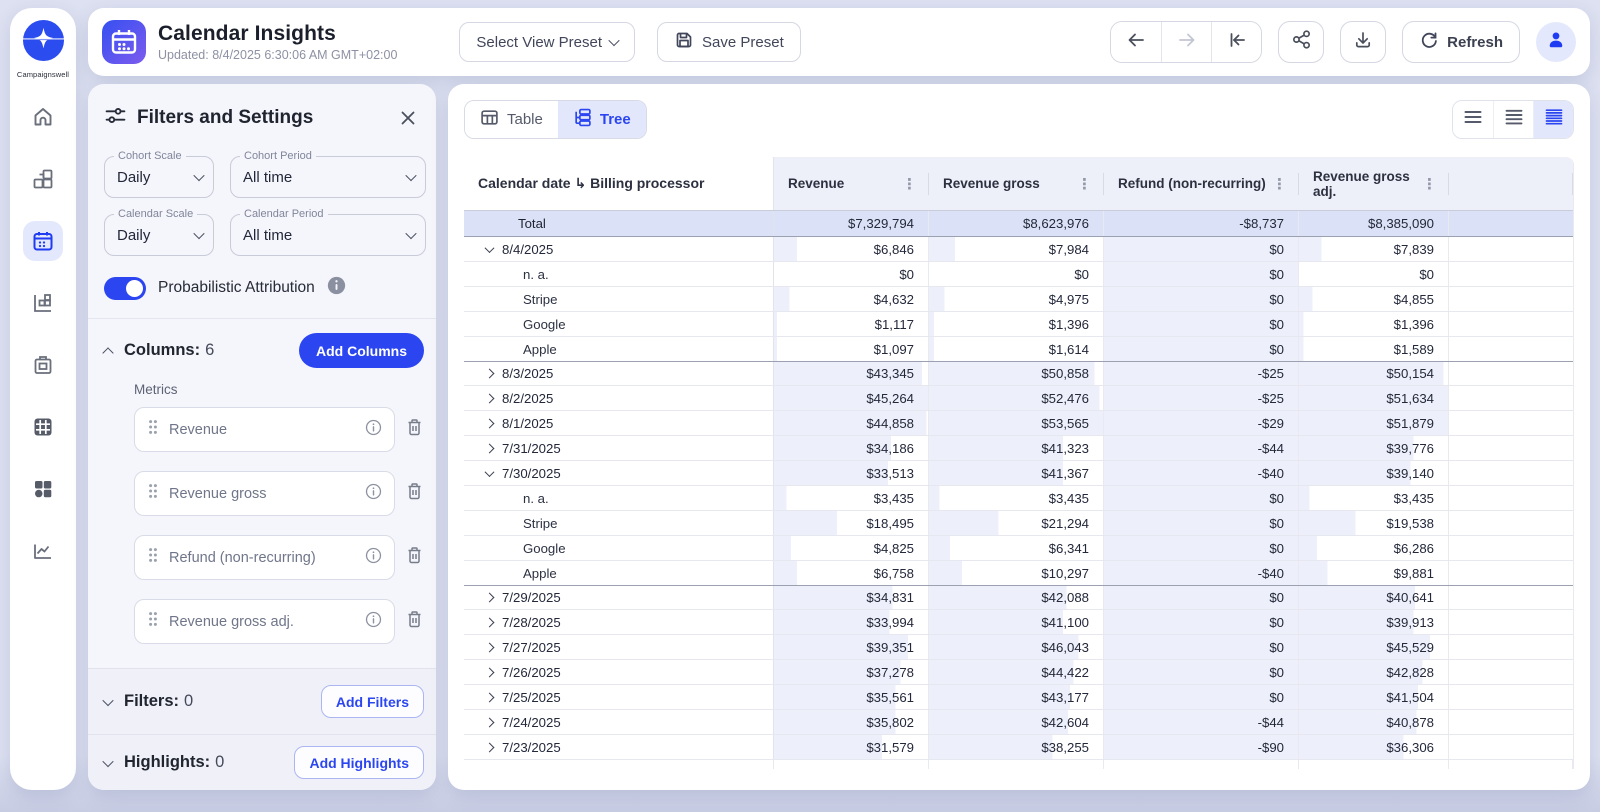  I want to click on table-view-tab: Table, so click(511, 119).